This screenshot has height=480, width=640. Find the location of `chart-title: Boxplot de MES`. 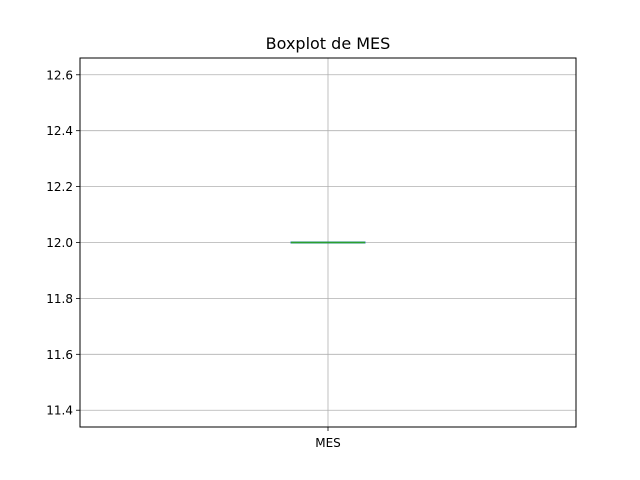

chart-title: Boxplot de MES is located at coordinates (328, 43).